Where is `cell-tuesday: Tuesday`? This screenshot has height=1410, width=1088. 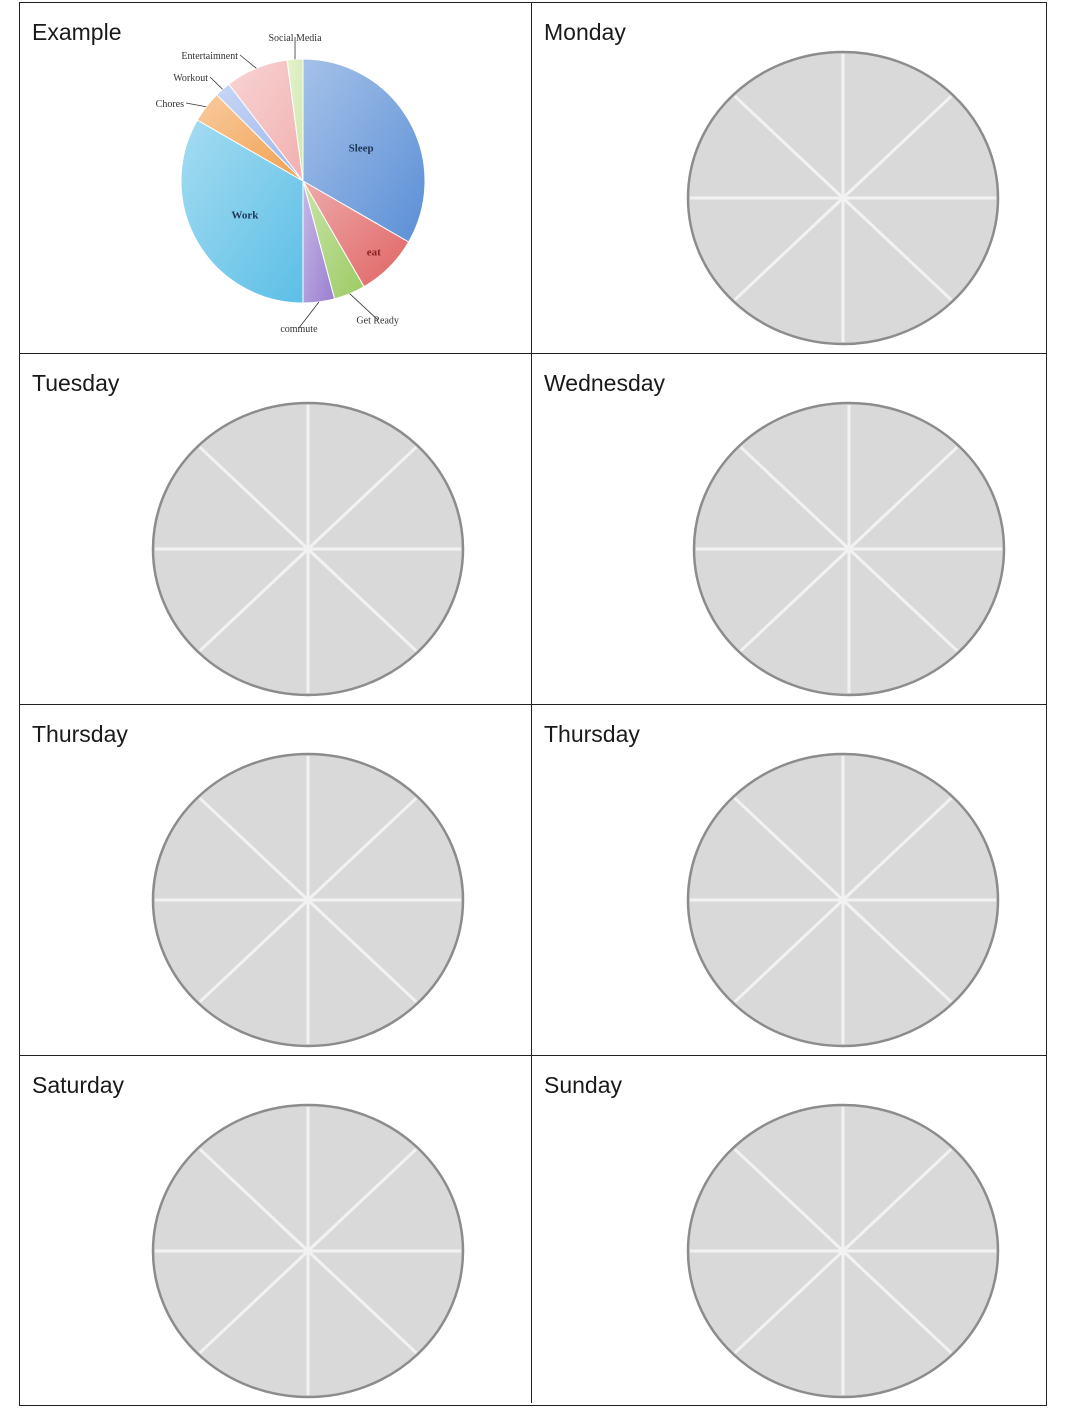
cell-tuesday: Tuesday is located at coordinates (276, 529).